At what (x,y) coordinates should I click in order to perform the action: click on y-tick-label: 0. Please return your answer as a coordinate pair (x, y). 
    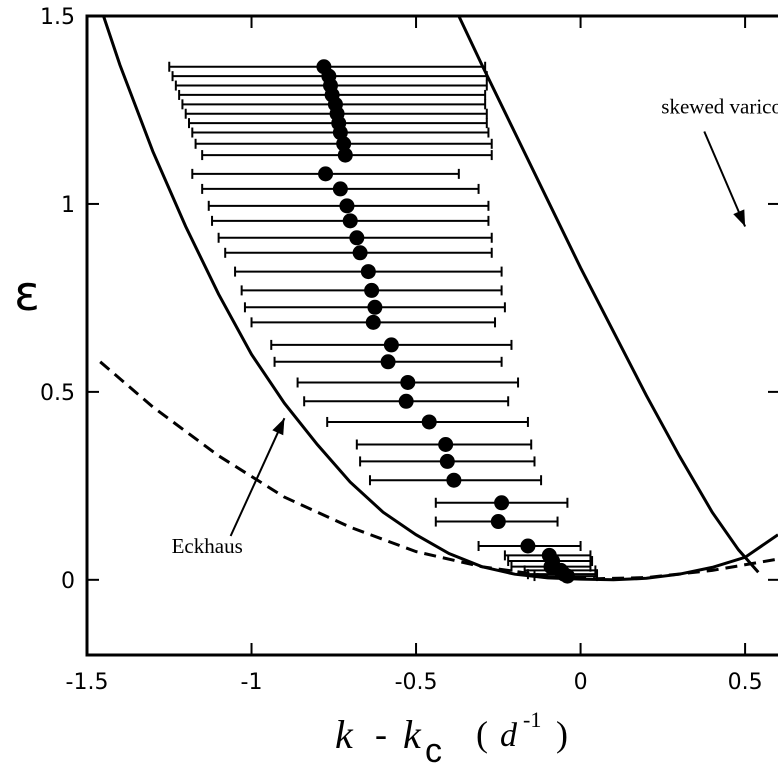
    Looking at the image, I should click on (68, 581).